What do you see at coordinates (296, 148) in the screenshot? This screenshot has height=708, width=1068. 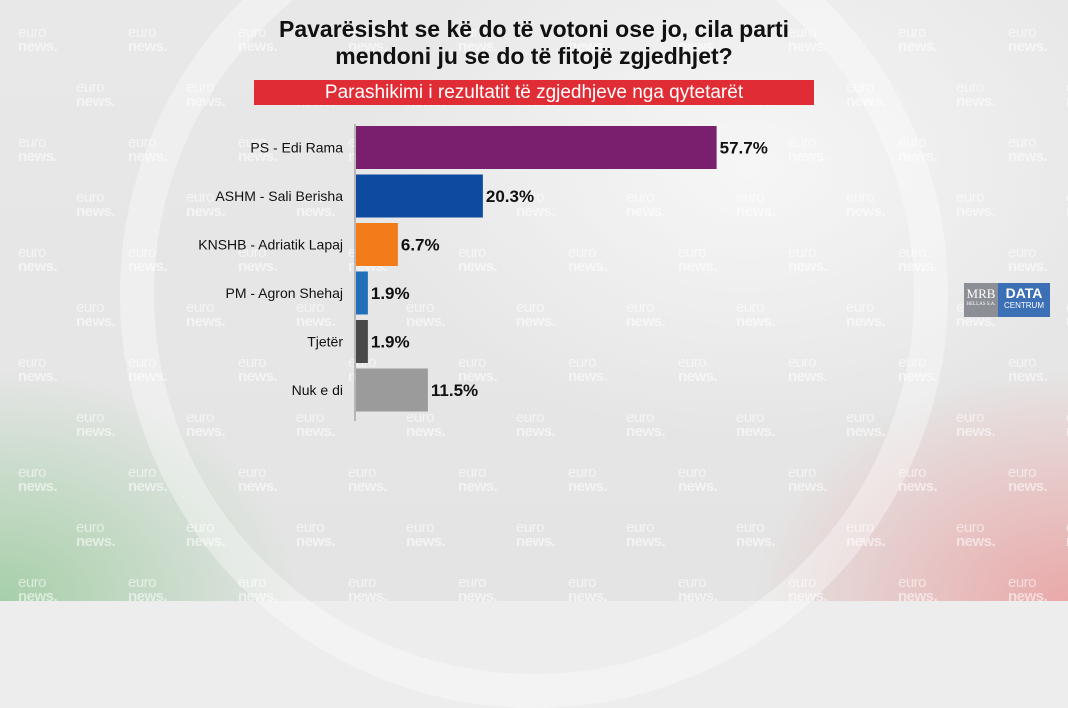 I see `category-label: PS - Edi Rama` at bounding box center [296, 148].